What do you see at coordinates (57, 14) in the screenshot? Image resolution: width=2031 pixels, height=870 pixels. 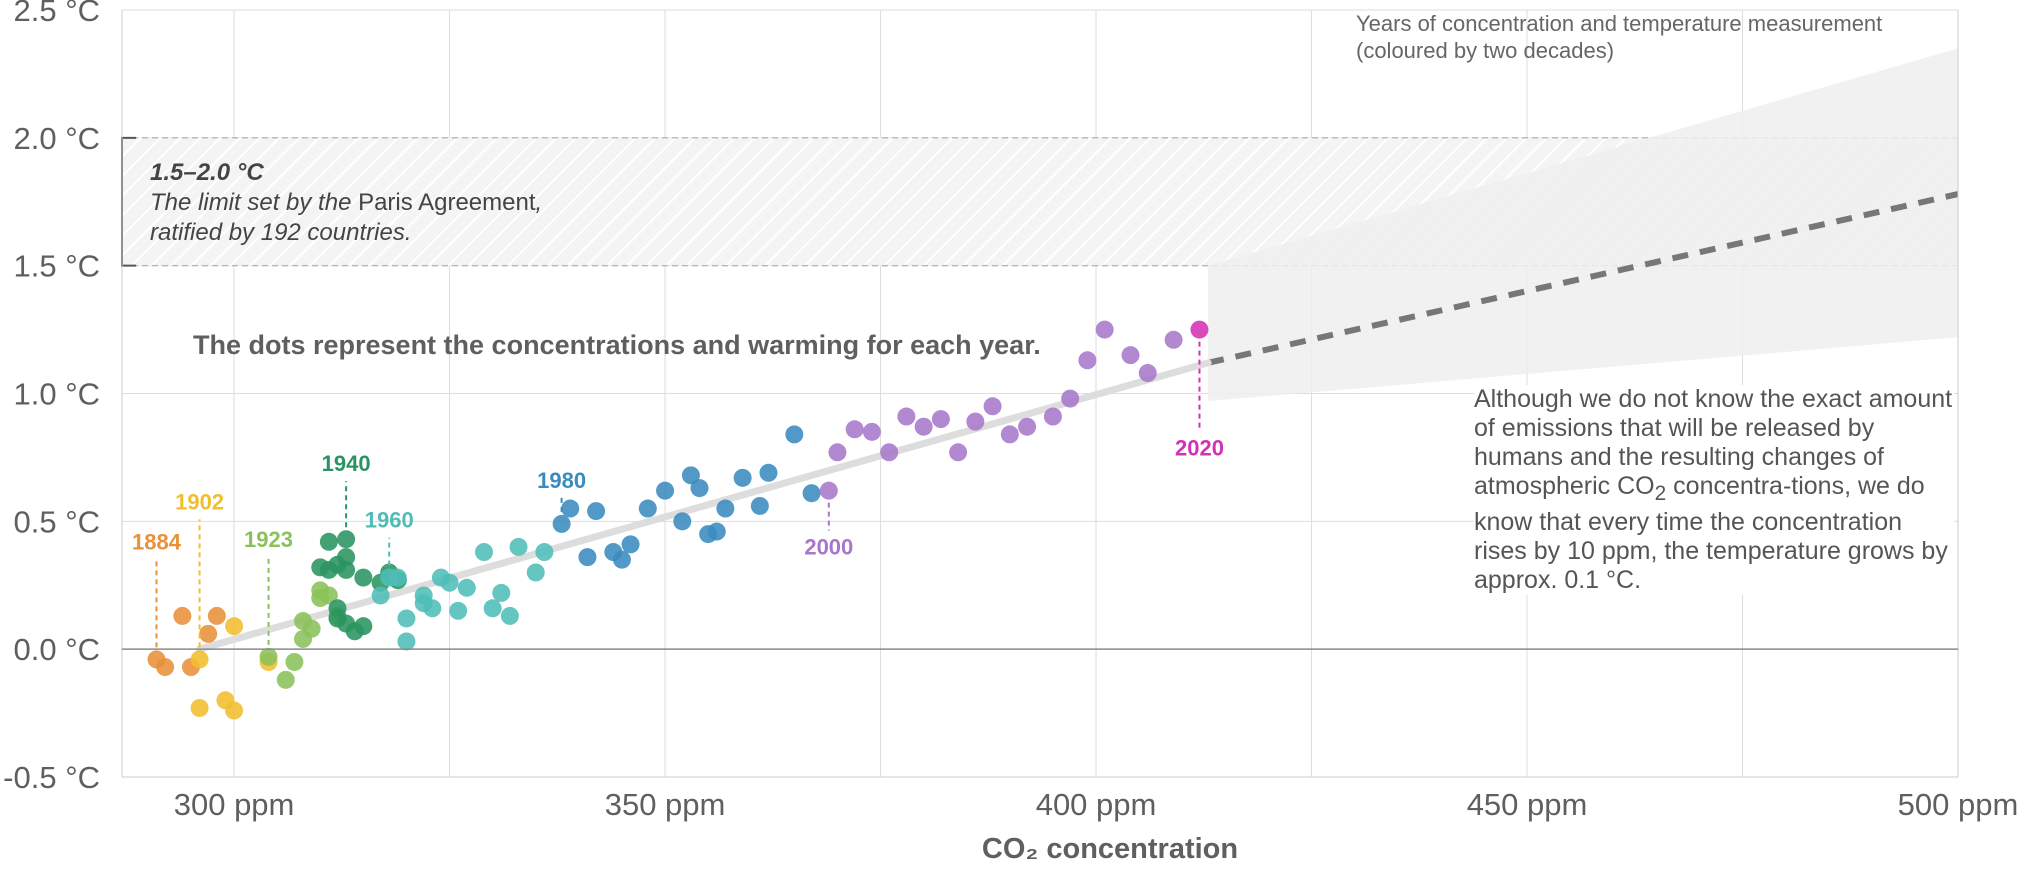 I see `y-tick-label: 2.5 °C` at bounding box center [57, 14].